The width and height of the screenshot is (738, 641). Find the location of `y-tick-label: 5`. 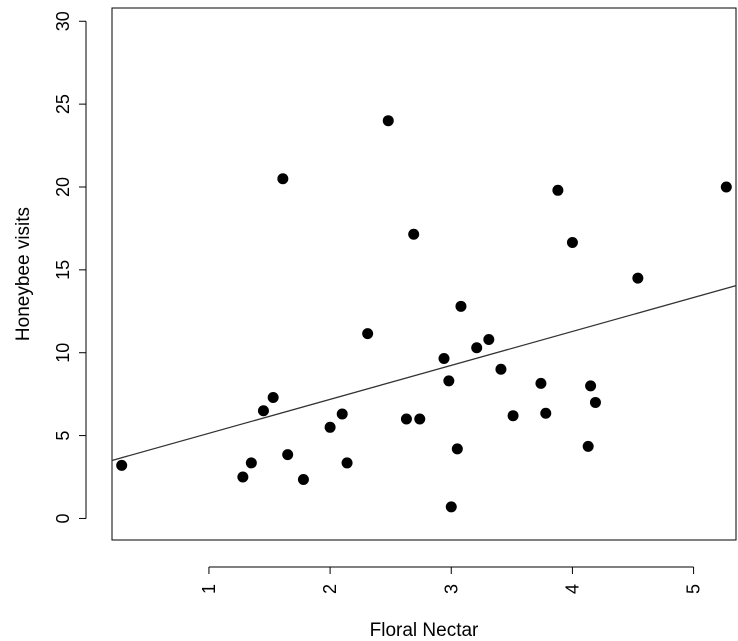

y-tick-label: 5 is located at coordinates (63, 436).